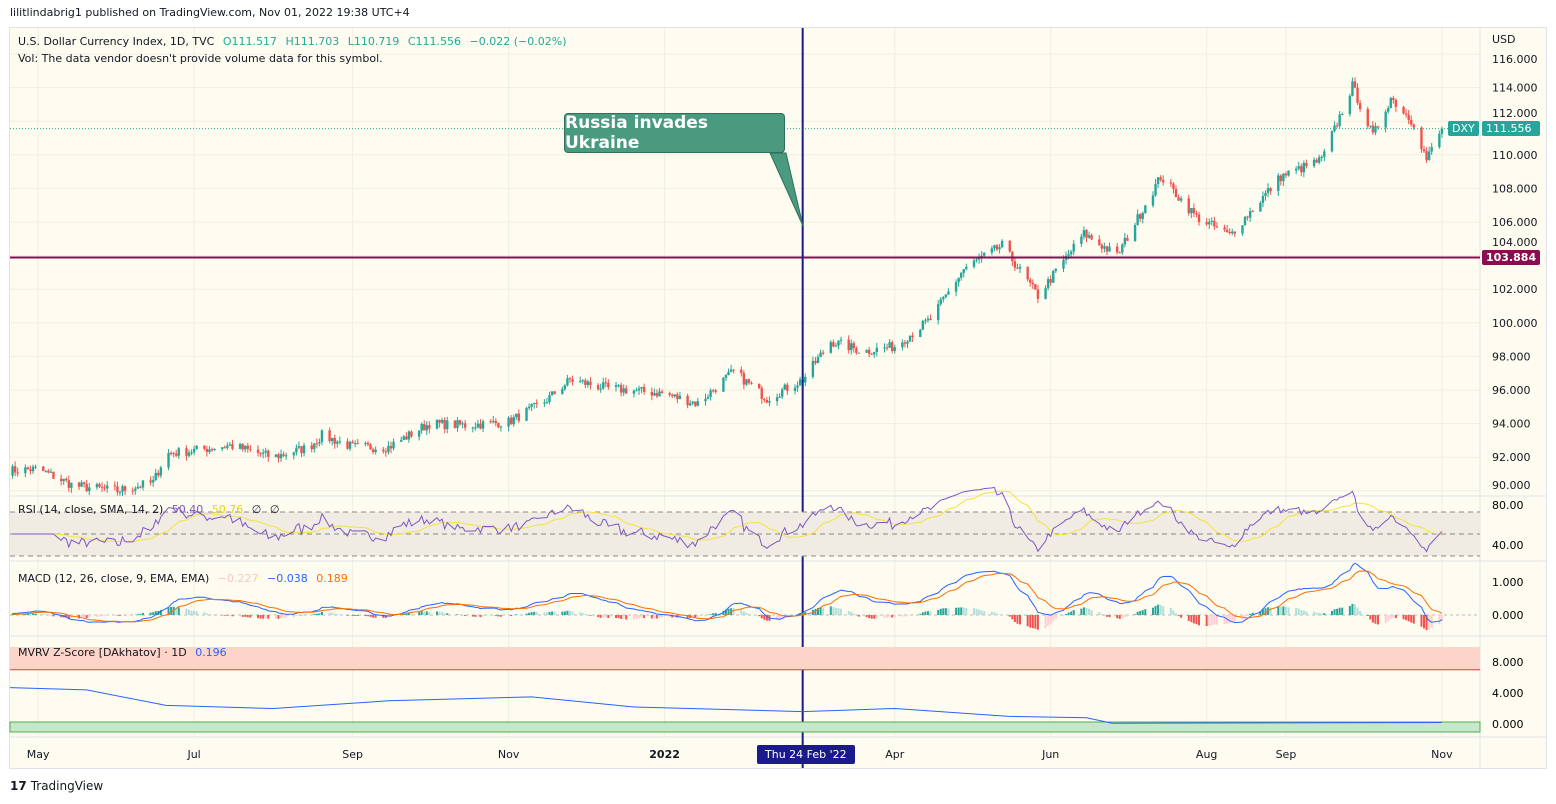 Image resolution: width=1556 pixels, height=804 pixels. What do you see at coordinates (895, 754) in the screenshot?
I see `time-label: Apr` at bounding box center [895, 754].